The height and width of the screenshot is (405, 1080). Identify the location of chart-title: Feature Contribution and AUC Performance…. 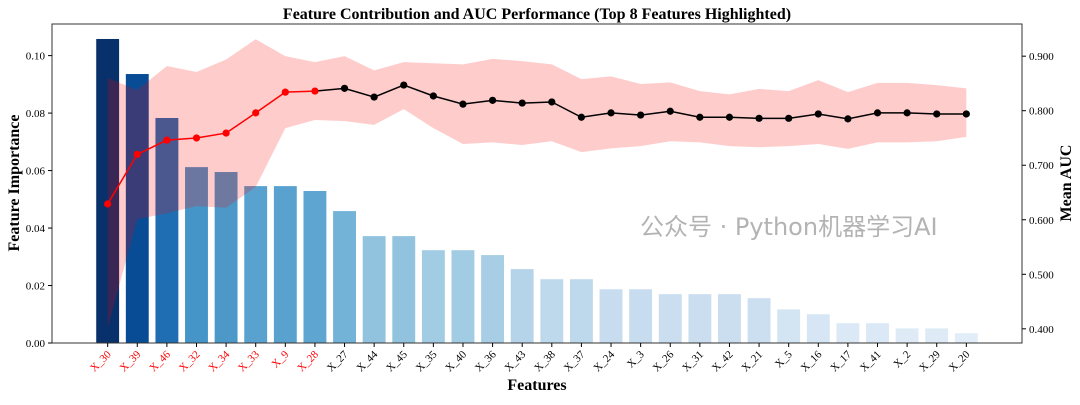
(537, 14).